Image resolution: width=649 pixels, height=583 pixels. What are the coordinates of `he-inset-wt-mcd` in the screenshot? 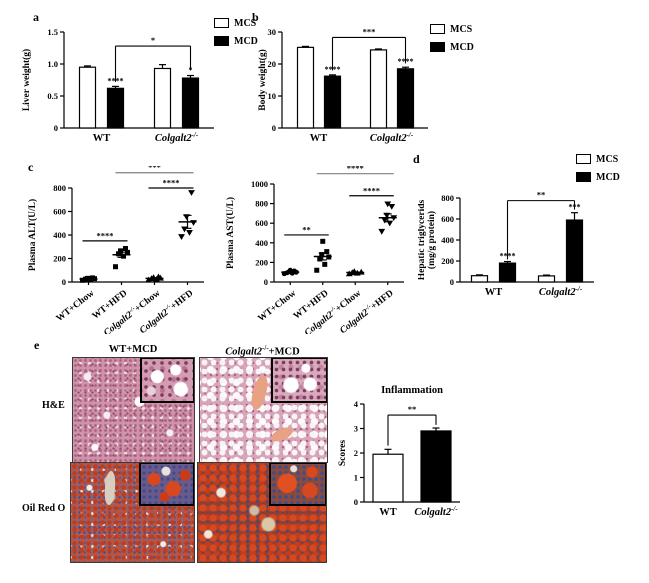 It's located at (167, 380).